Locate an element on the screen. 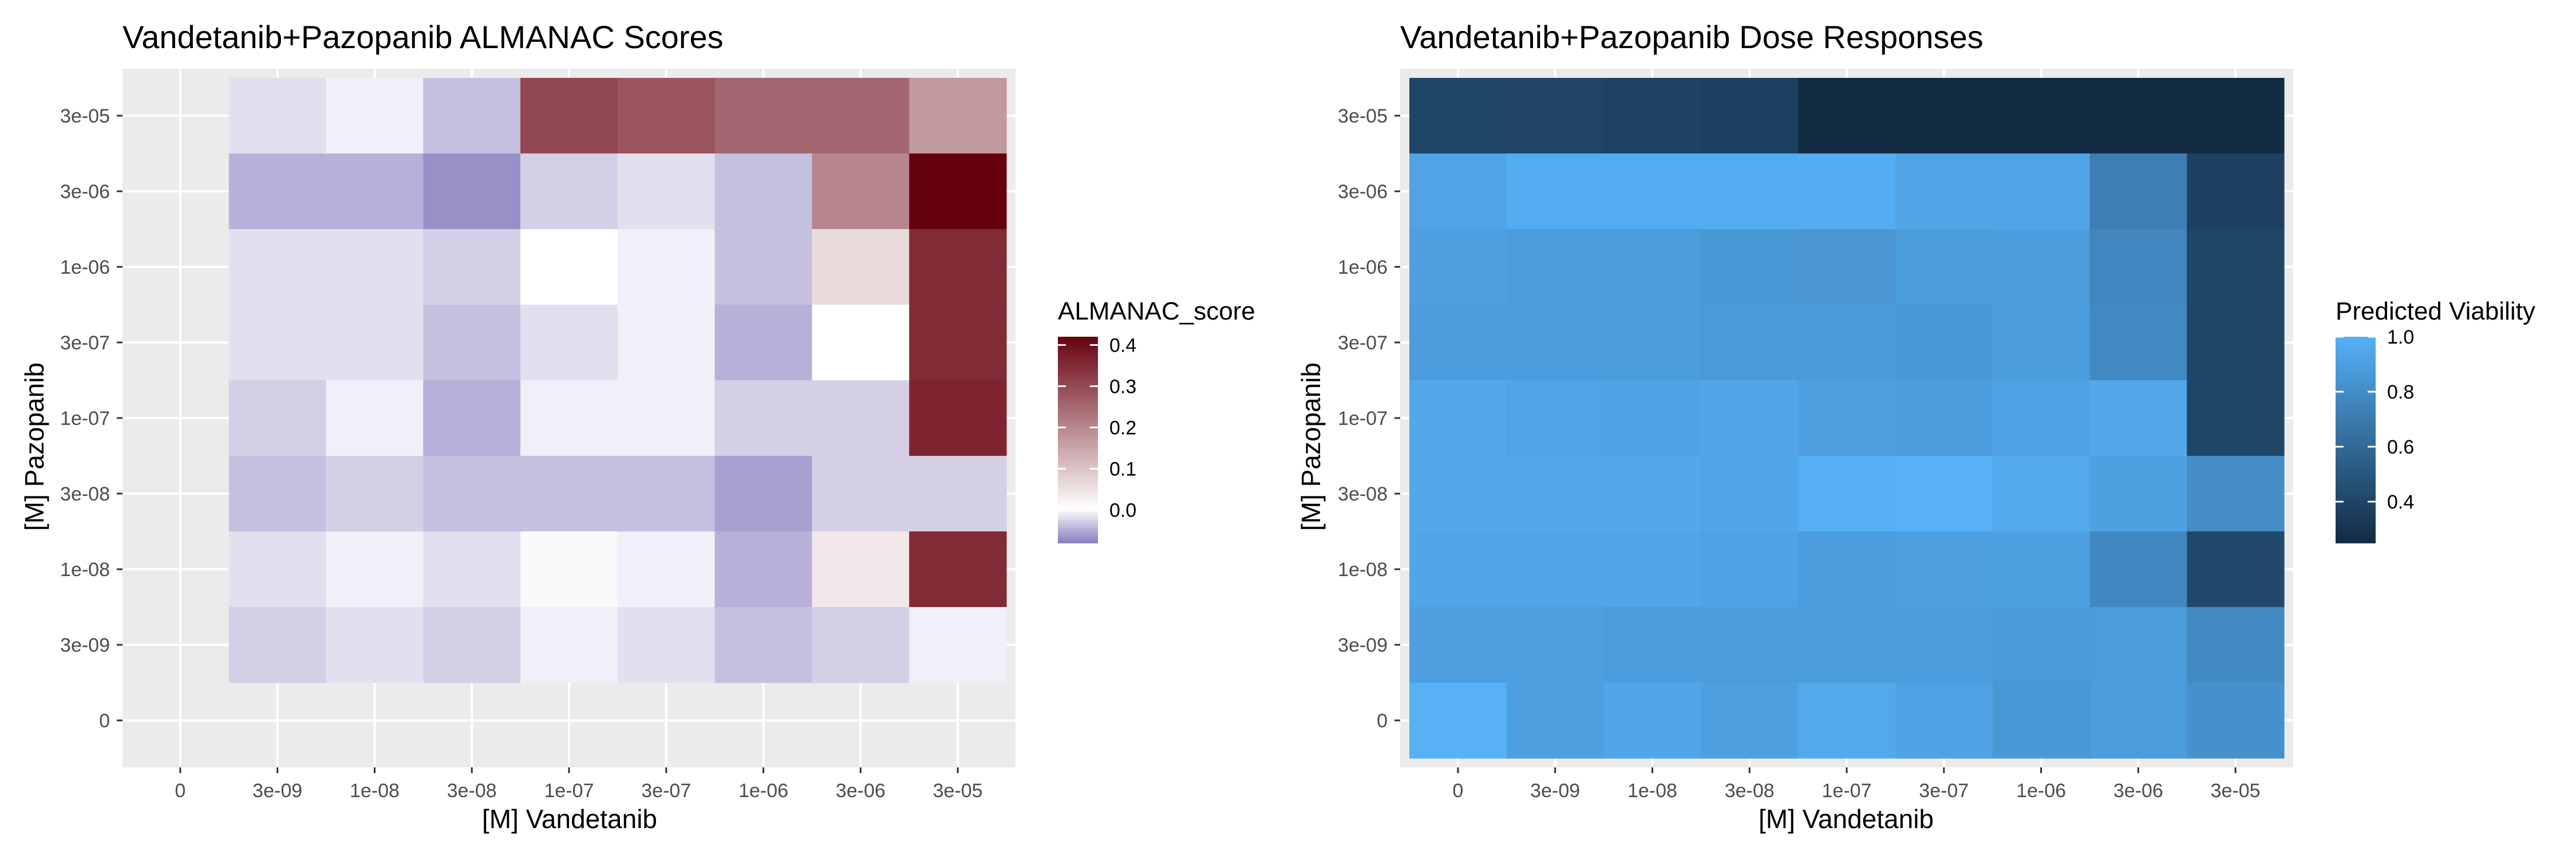  y-tick-label: 3e-09 is located at coordinates (1363, 645).